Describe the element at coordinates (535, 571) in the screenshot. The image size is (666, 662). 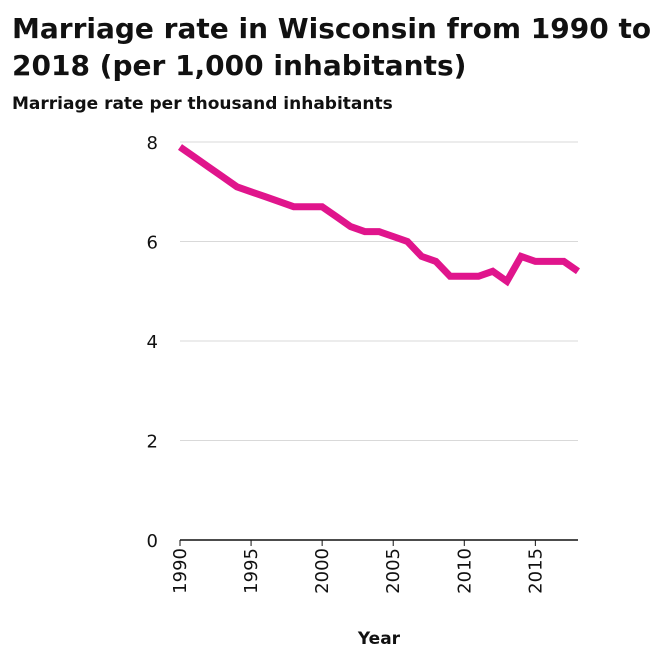
I see `x-tick-label-2015: 2015` at that location.